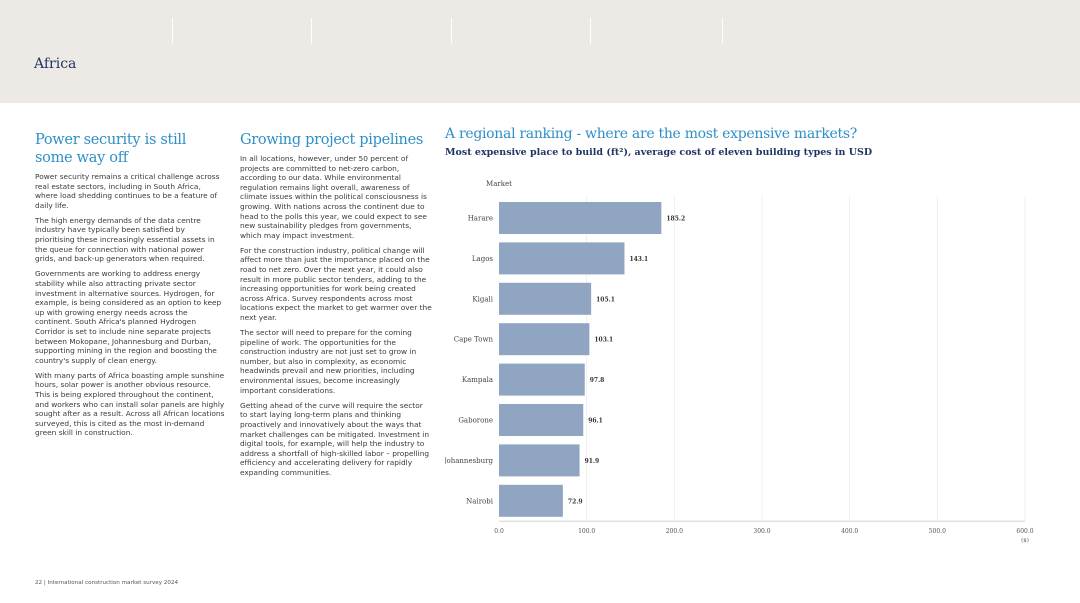 This screenshot has width=1080, height=603. What do you see at coordinates (595, 421) in the screenshot?
I see `data-label: 96.1` at bounding box center [595, 421].